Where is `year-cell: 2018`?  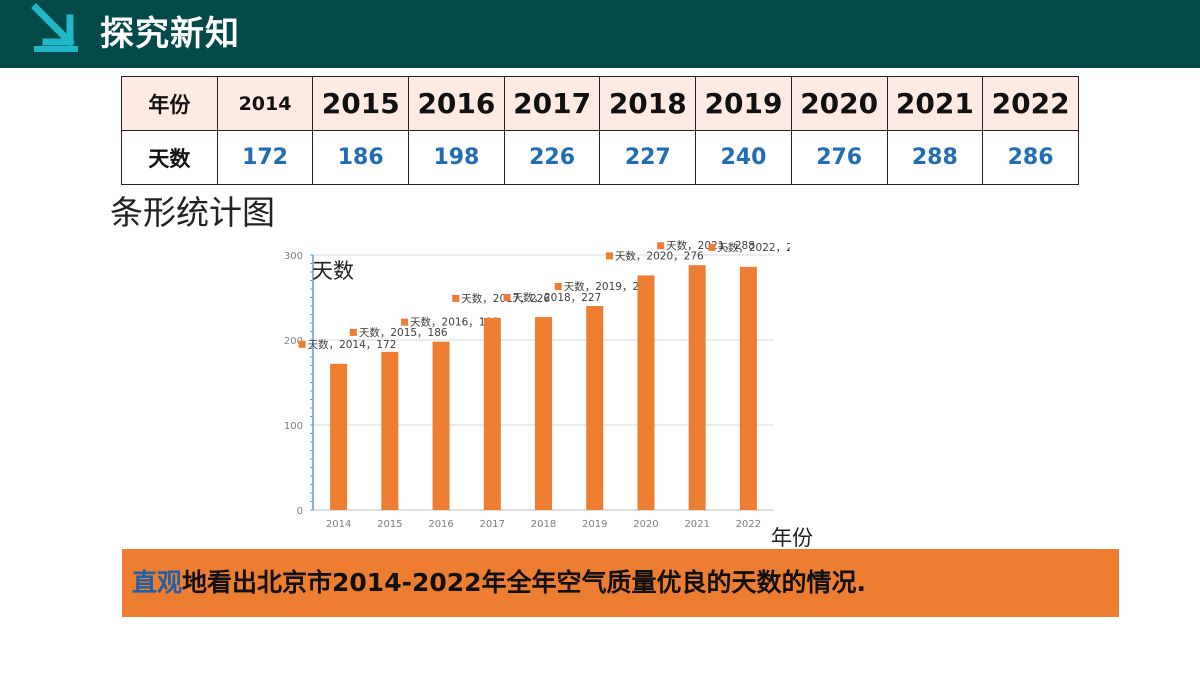 year-cell: 2018 is located at coordinates (648, 103).